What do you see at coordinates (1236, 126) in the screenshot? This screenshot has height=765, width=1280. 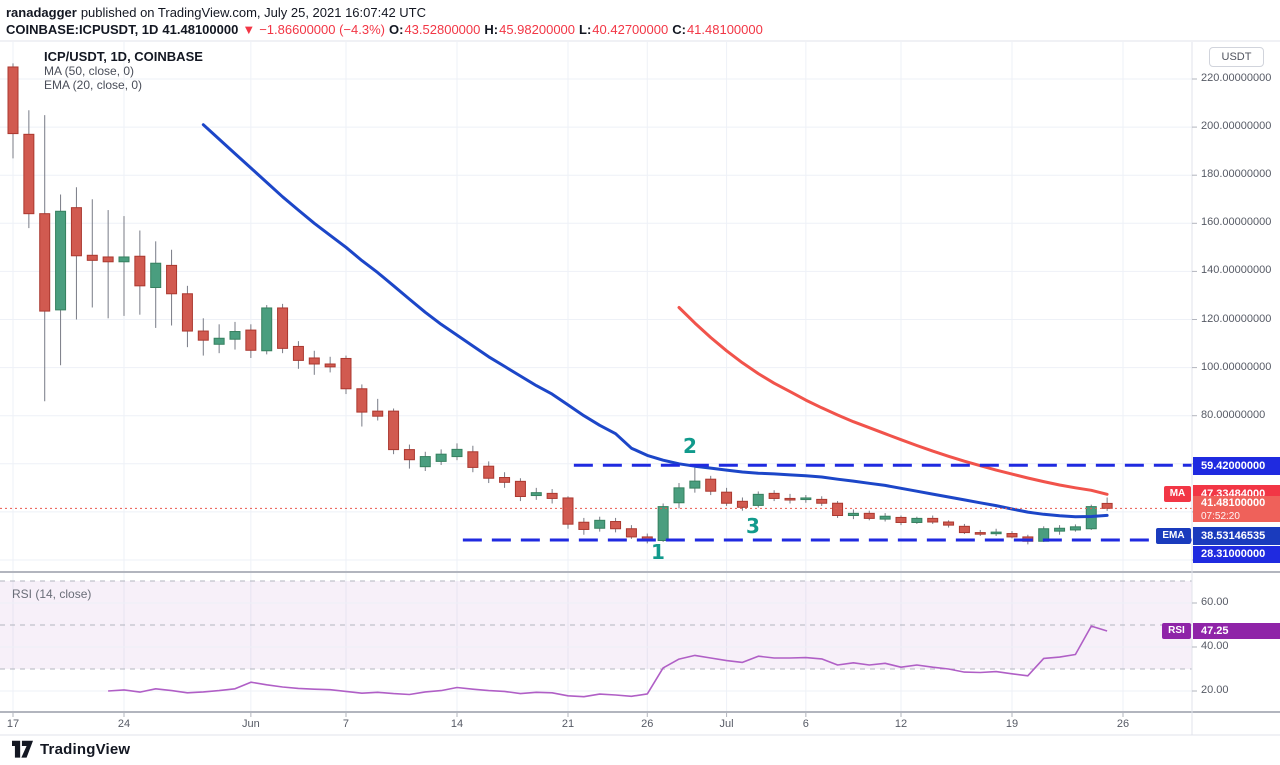 I see `price-axis-label: 200.00000000` at bounding box center [1236, 126].